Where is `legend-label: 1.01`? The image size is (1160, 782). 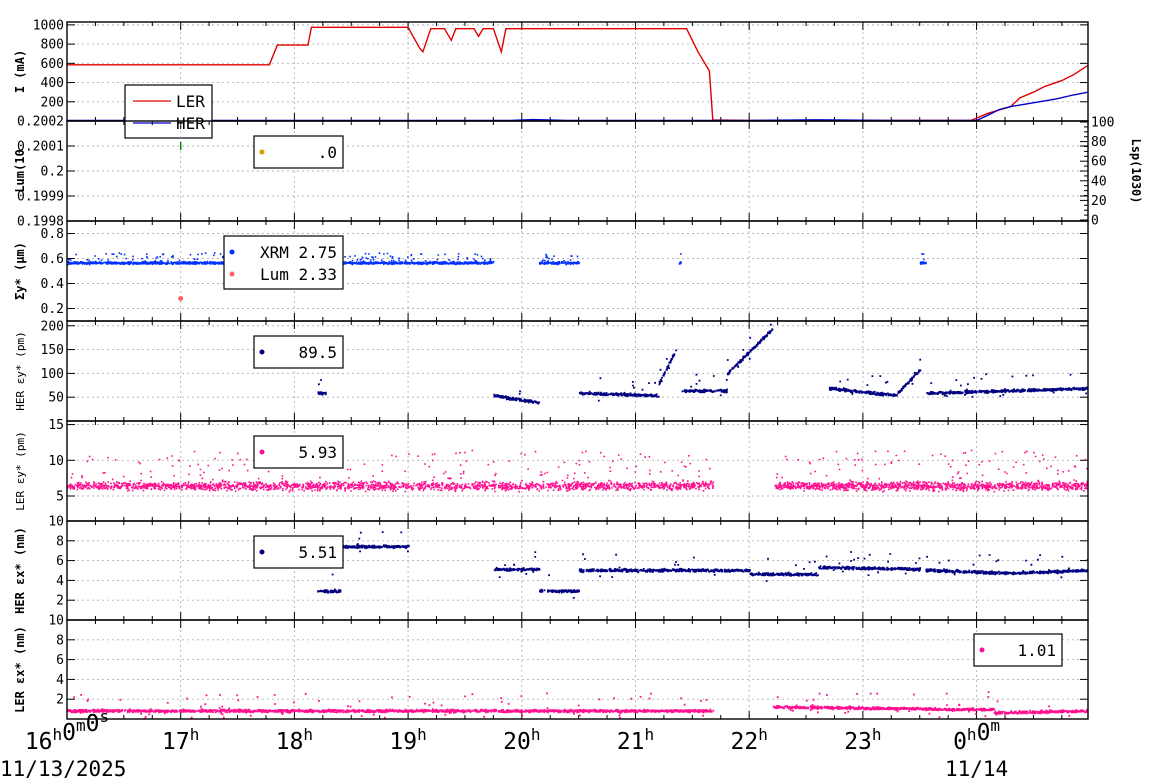 legend-label: 1.01 is located at coordinates (1036, 650).